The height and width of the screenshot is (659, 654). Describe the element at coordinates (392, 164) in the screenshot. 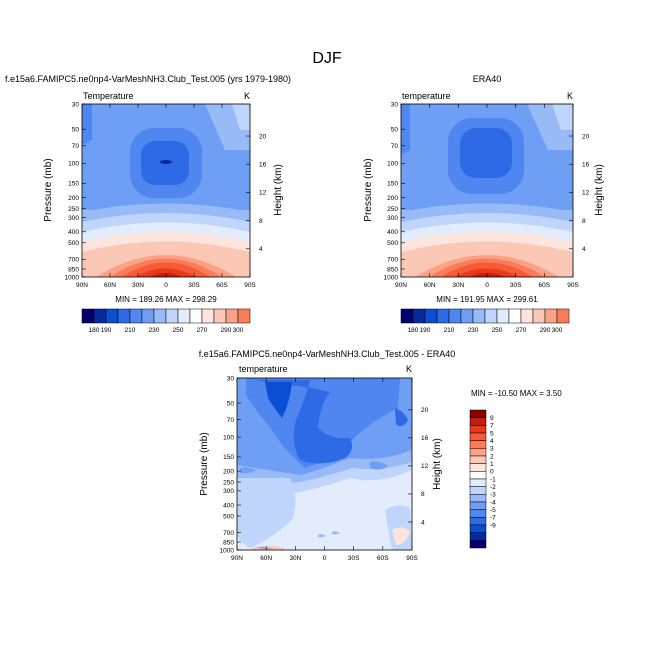

I see `y-tick-label: 100` at that location.